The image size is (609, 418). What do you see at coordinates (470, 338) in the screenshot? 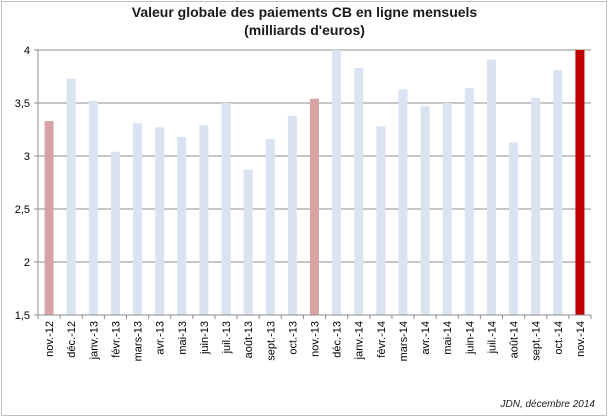
I see `x-tick-label: juin-14` at bounding box center [470, 338].